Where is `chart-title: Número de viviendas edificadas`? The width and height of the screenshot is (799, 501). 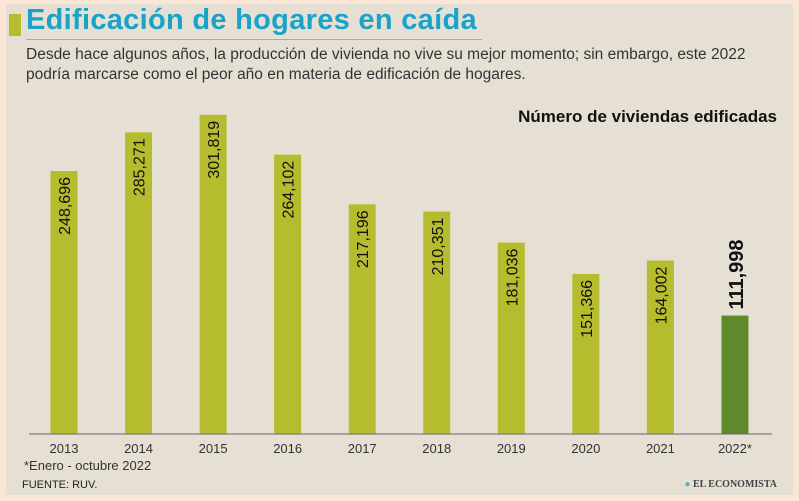 chart-title: Número de viviendas edificadas is located at coordinates (647, 116).